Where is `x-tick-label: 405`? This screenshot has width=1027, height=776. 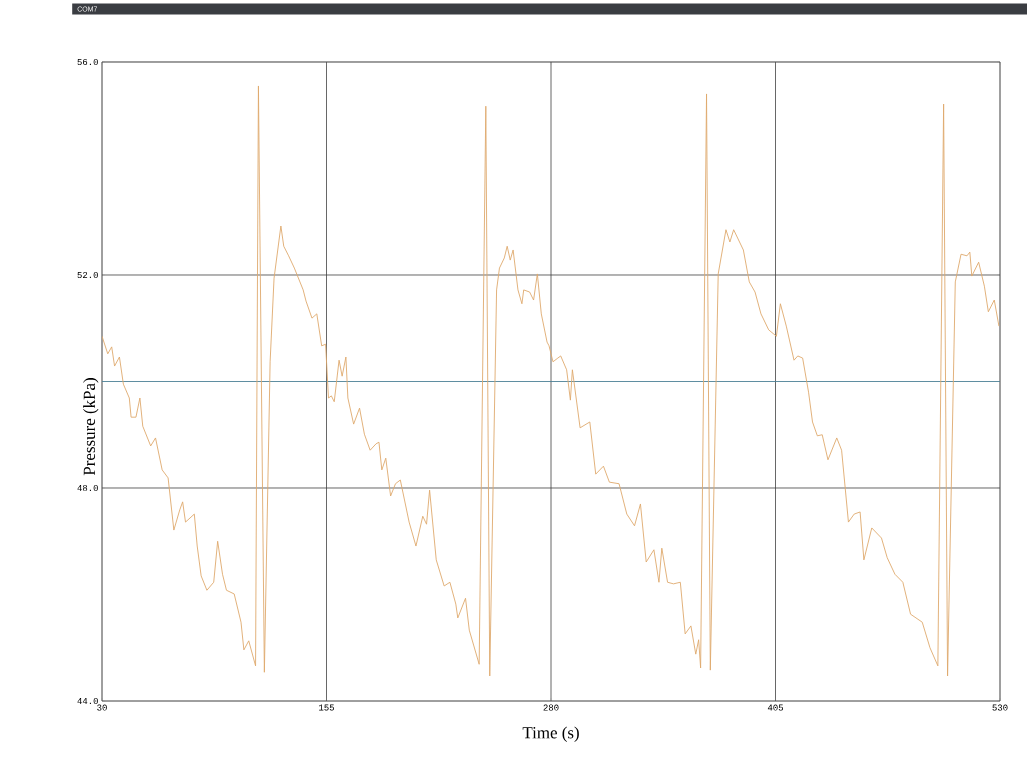
x-tick-label: 405 is located at coordinates (775, 707).